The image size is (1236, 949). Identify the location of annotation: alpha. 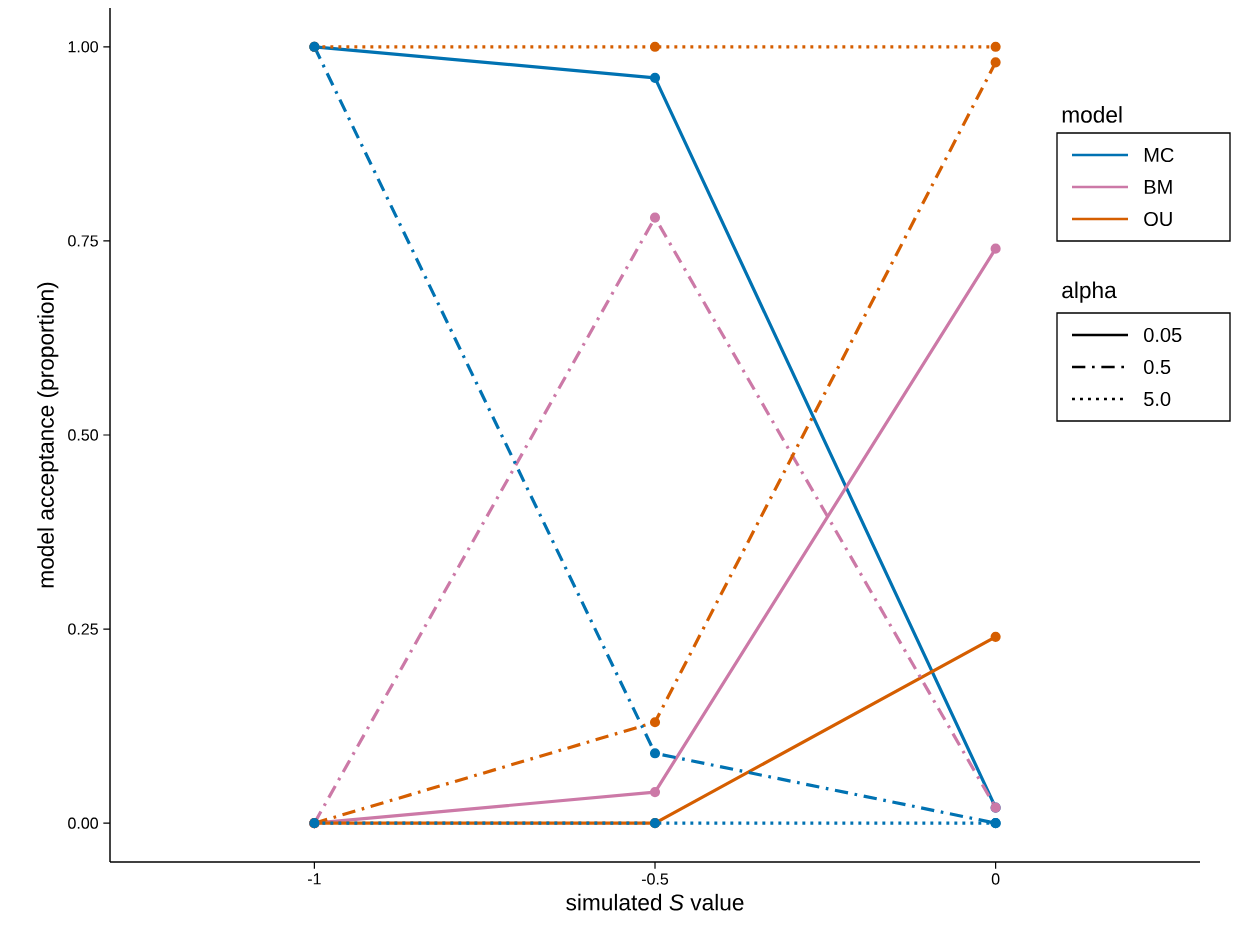
(1089, 292).